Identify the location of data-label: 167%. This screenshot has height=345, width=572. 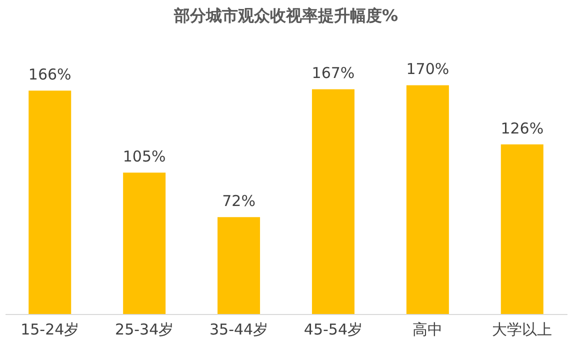
(333, 73).